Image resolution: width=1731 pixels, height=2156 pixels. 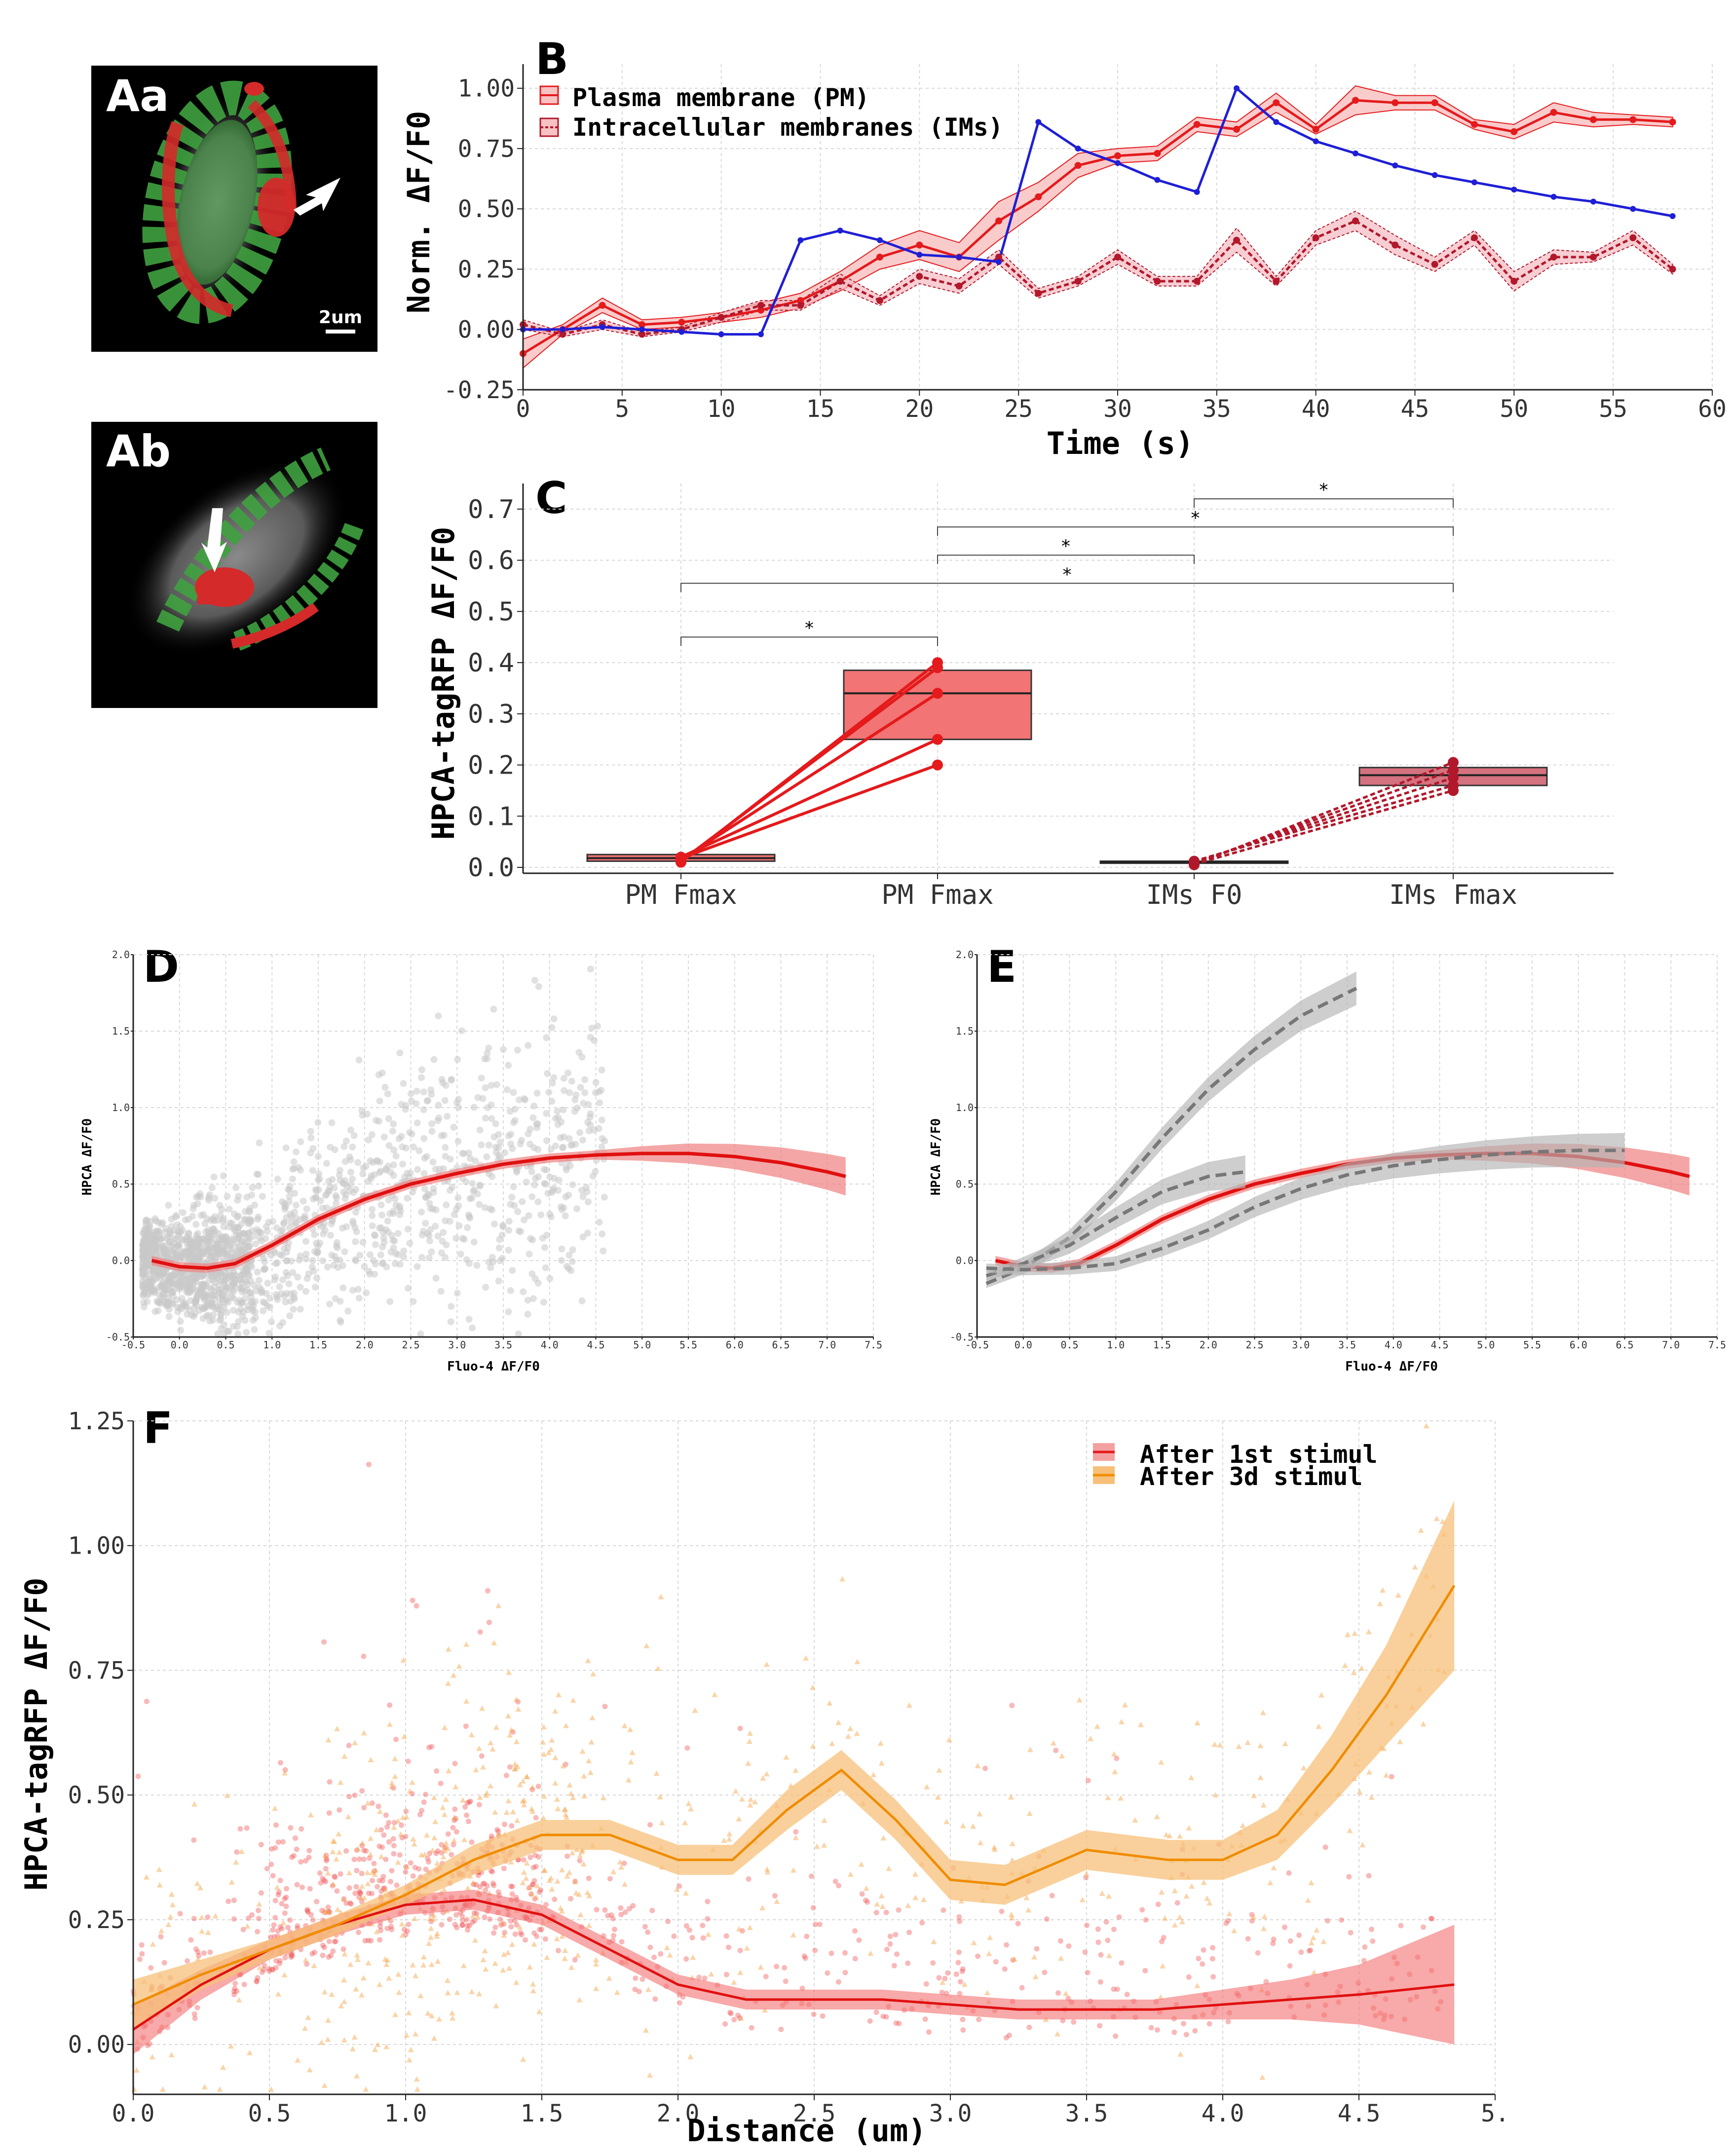 What do you see at coordinates (1613, 409) in the screenshot?
I see `x-tick-label-11: 55` at bounding box center [1613, 409].